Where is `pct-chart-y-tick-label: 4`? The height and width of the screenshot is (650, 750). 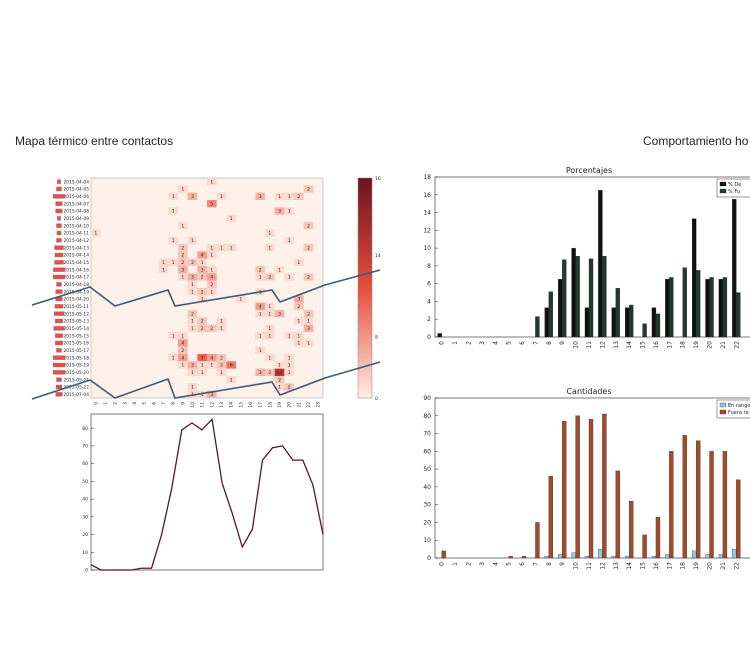 pct-chart-y-tick-label: 4 is located at coordinates (429, 301).